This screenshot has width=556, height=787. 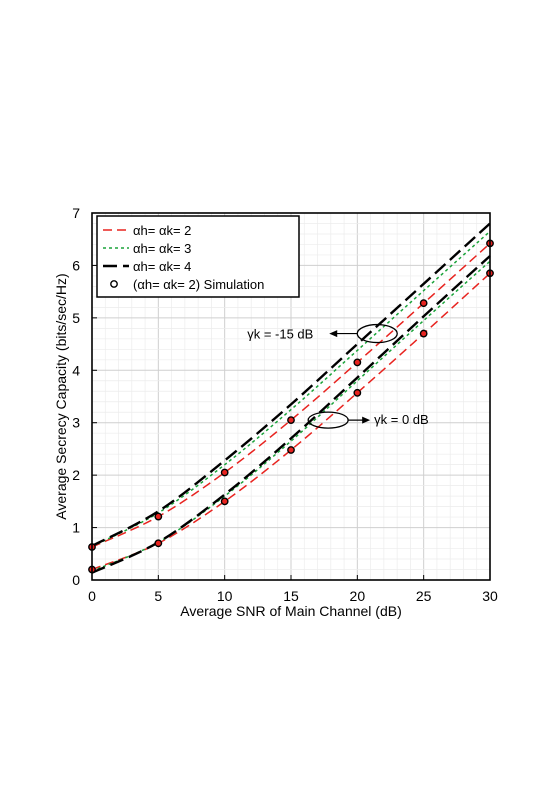 I want to click on x-tick-label: 5, so click(x=158, y=596).